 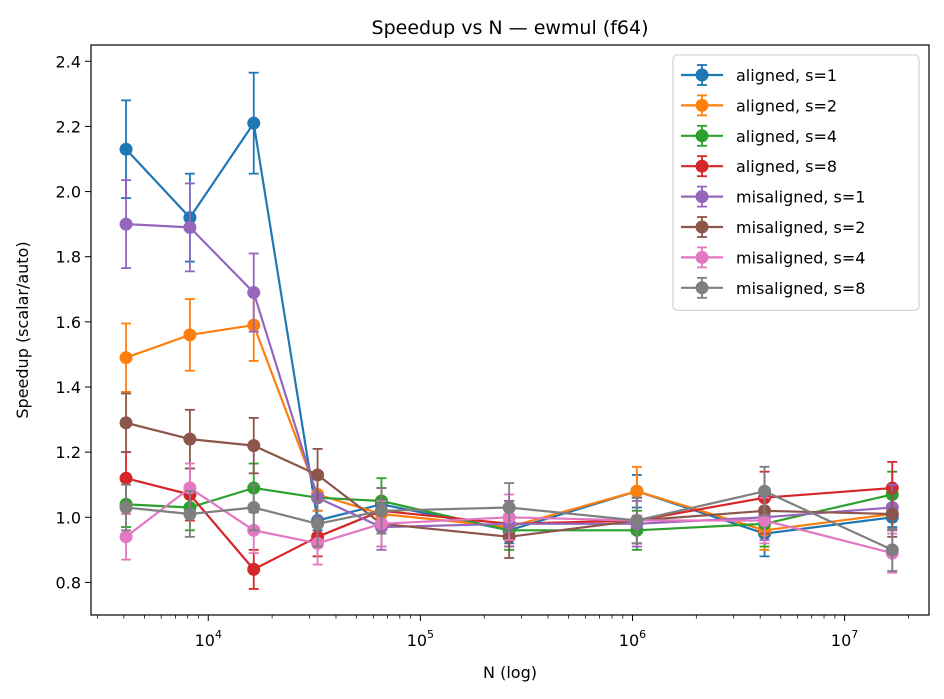 I want to click on legend-label: aligned, s=4, so click(x=786, y=136).